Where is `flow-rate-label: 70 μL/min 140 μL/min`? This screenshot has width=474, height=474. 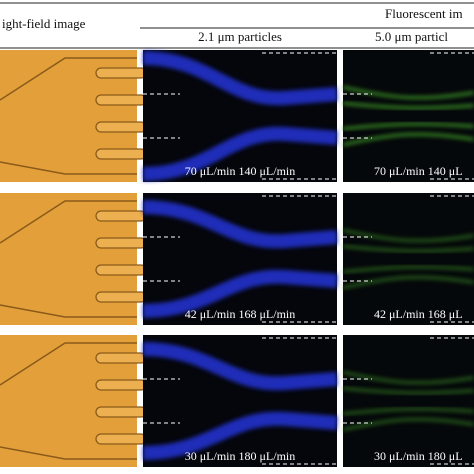
flow-rate-label: 70 μL/min 140 μL/min is located at coordinates (240, 171).